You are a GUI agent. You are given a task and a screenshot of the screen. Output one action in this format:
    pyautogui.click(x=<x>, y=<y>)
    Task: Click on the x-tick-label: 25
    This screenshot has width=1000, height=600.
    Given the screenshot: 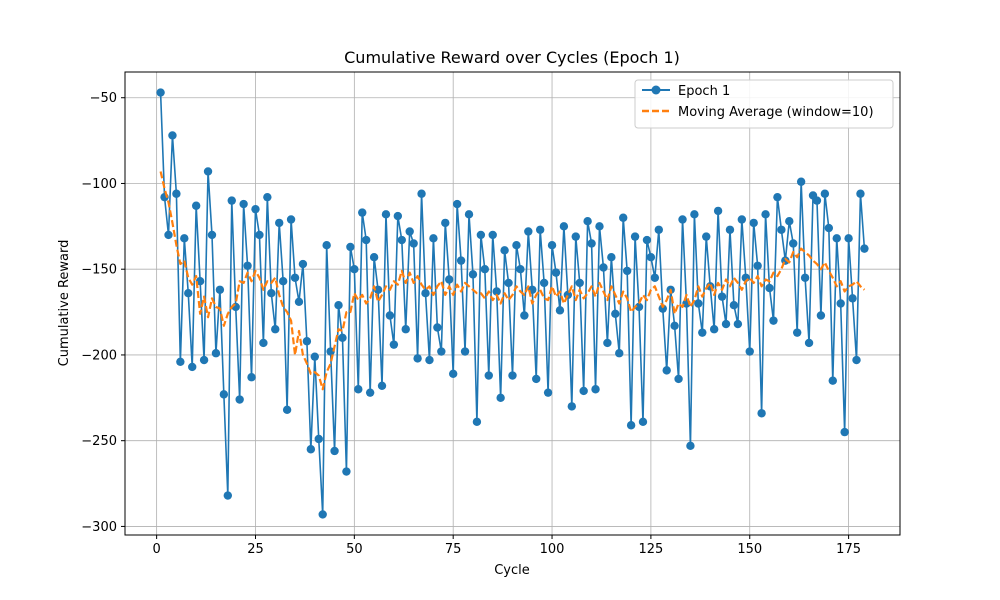 What is the action you would take?
    pyautogui.click(x=255, y=549)
    